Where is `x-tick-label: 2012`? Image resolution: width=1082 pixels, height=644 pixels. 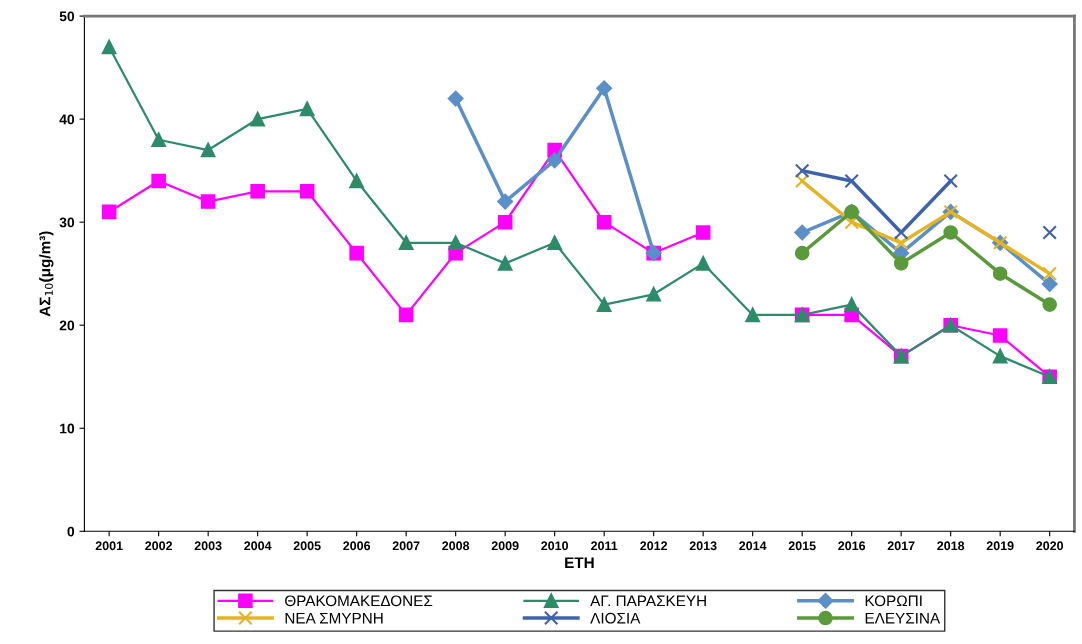 x-tick-label: 2012 is located at coordinates (654, 546).